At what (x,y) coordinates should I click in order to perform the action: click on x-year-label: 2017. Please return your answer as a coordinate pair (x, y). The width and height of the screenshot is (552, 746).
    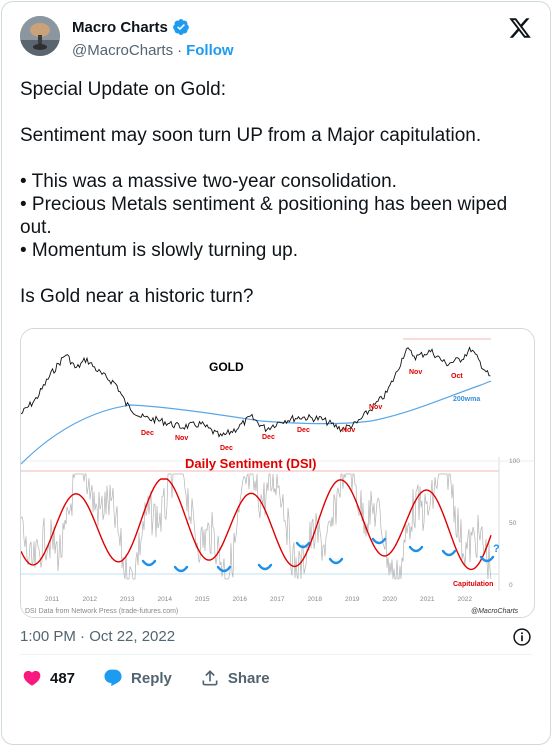
    Looking at the image, I should click on (277, 599).